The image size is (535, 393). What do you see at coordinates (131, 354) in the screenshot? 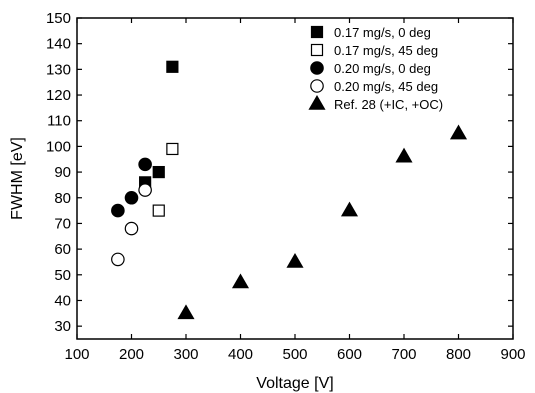
I see `x-tick-label: 200` at bounding box center [131, 354].